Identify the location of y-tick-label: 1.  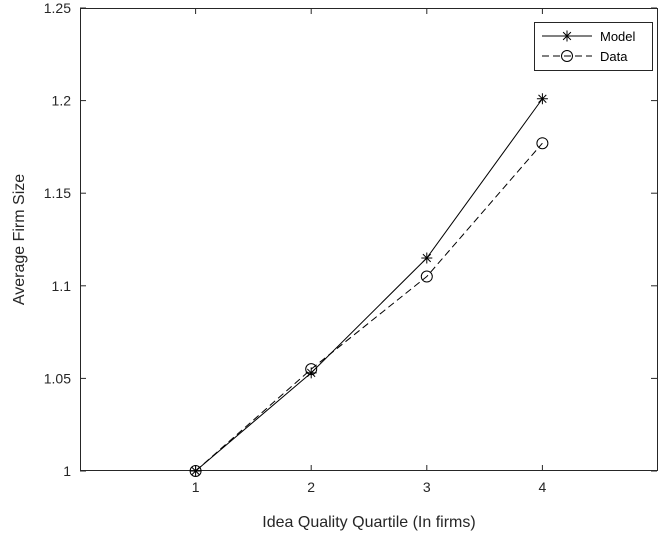
(67, 471).